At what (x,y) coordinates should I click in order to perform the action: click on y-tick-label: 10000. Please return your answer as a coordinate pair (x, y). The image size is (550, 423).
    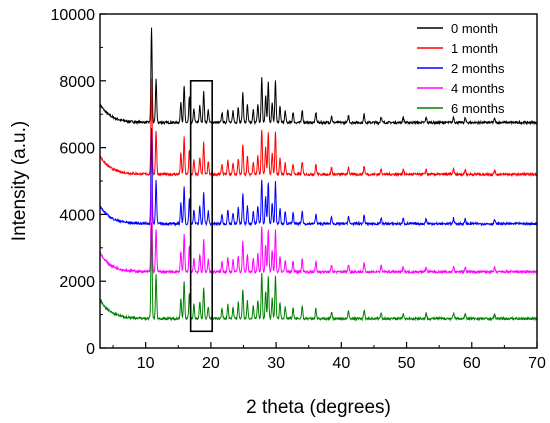
    Looking at the image, I should click on (73, 15).